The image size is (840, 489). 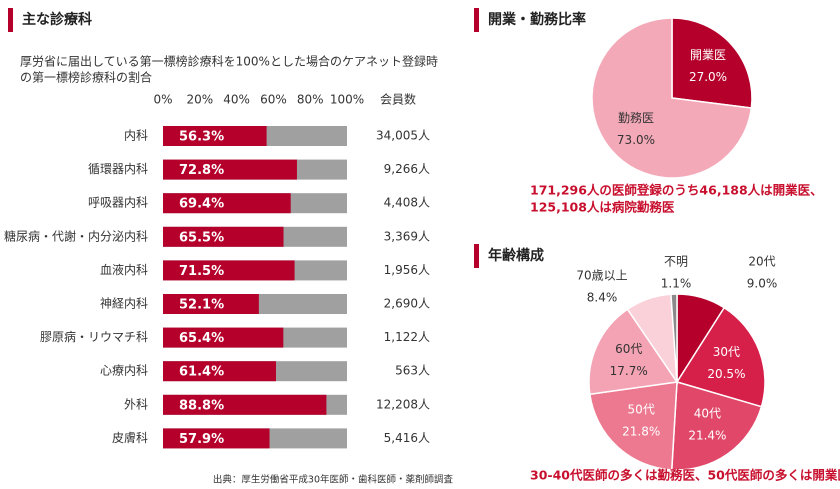 What do you see at coordinates (229, 61) in the screenshot?
I see `subtitle: 厚労省に届出している第一標榜診療科を100%とした場合のケアネット登録時` at bounding box center [229, 61].